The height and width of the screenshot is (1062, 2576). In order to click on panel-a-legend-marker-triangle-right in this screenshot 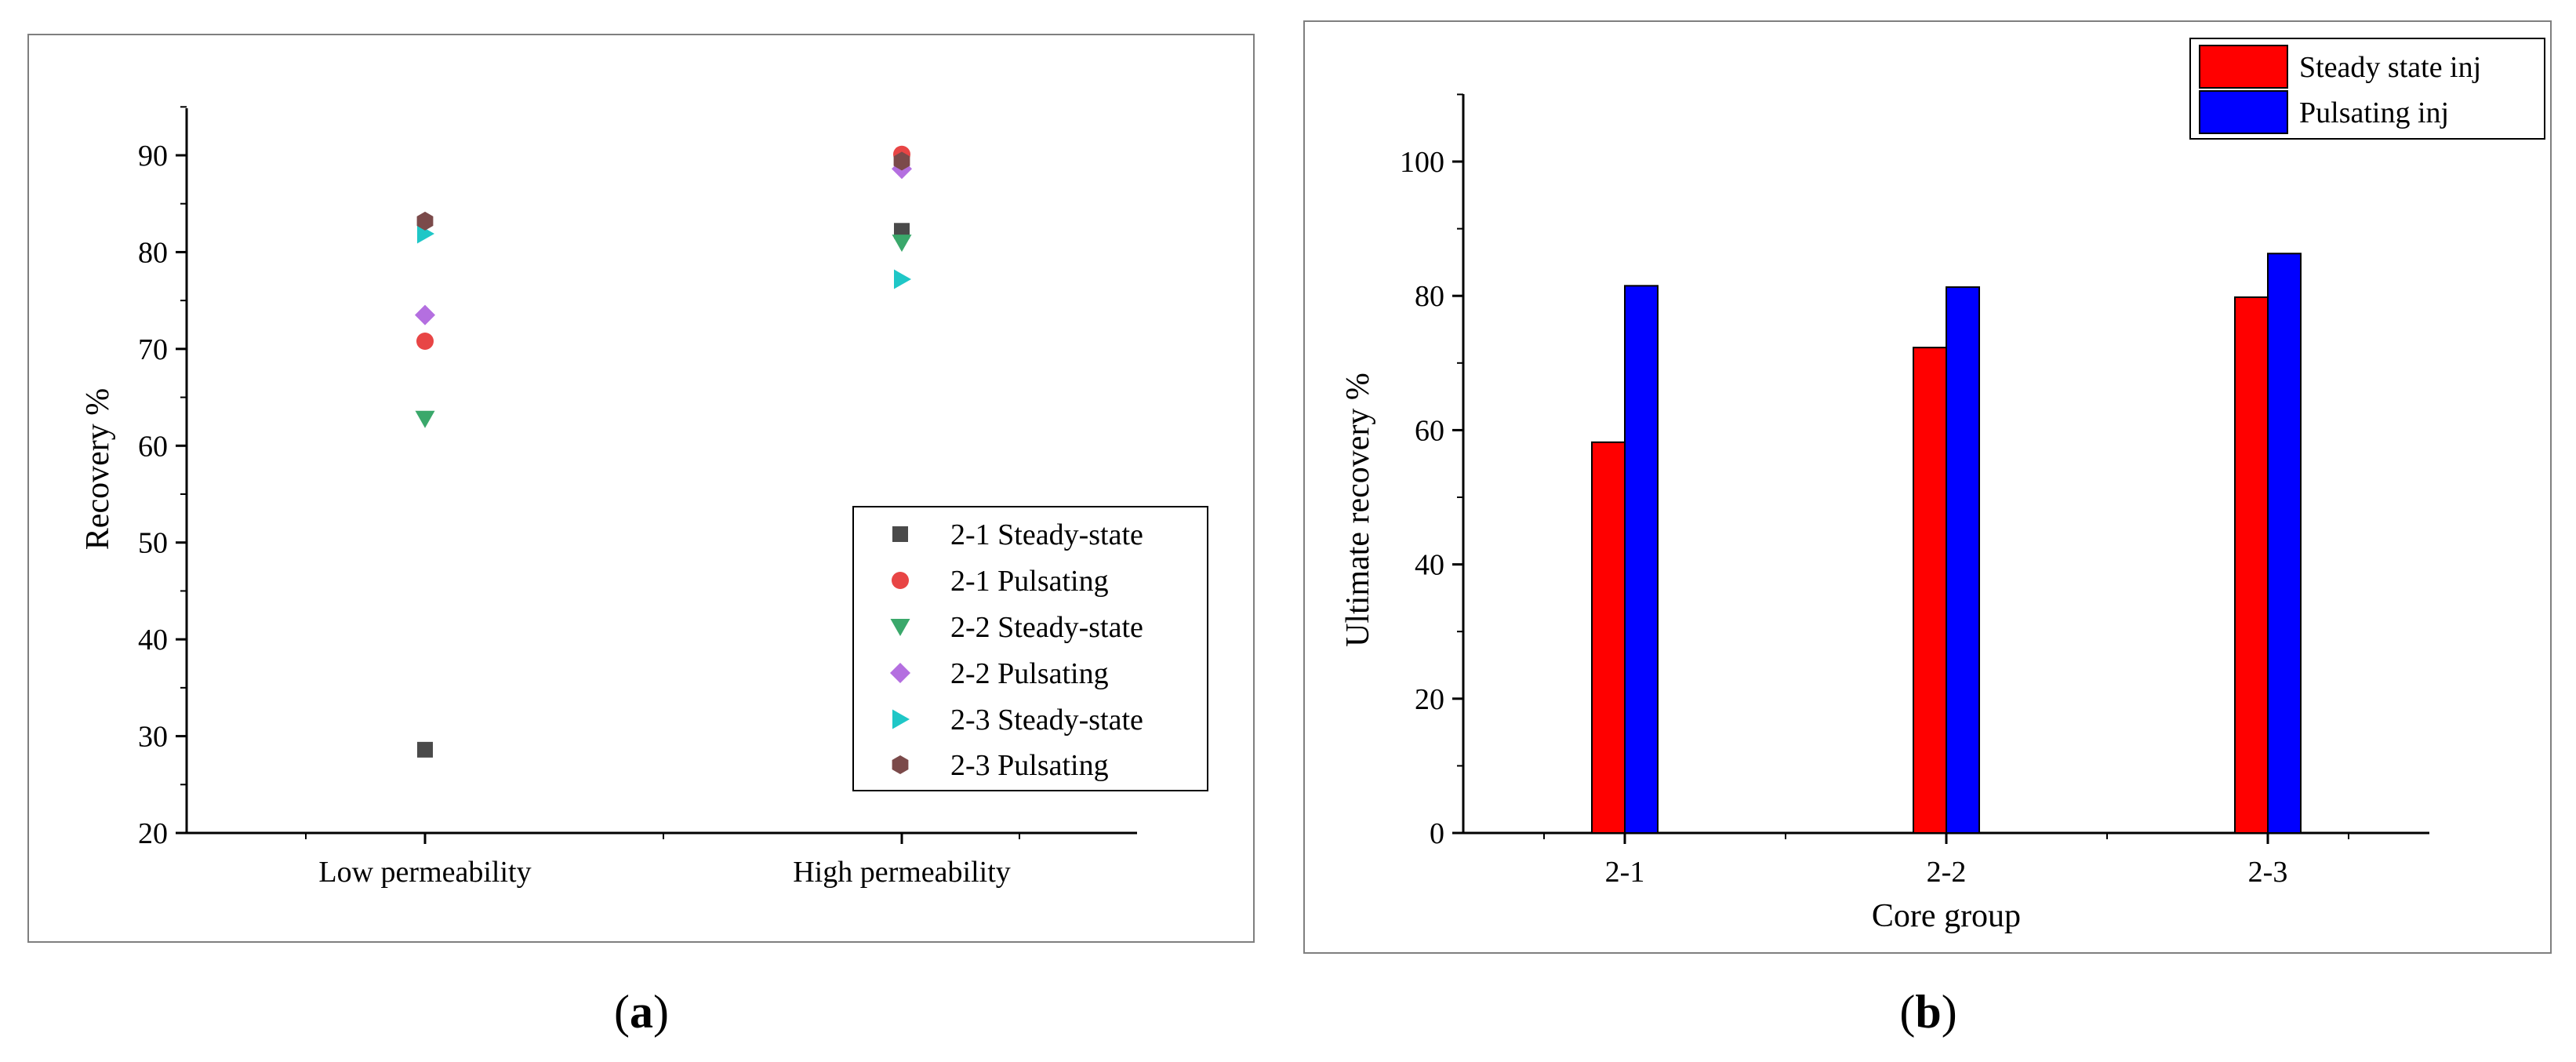, I will do `click(901, 719)`.